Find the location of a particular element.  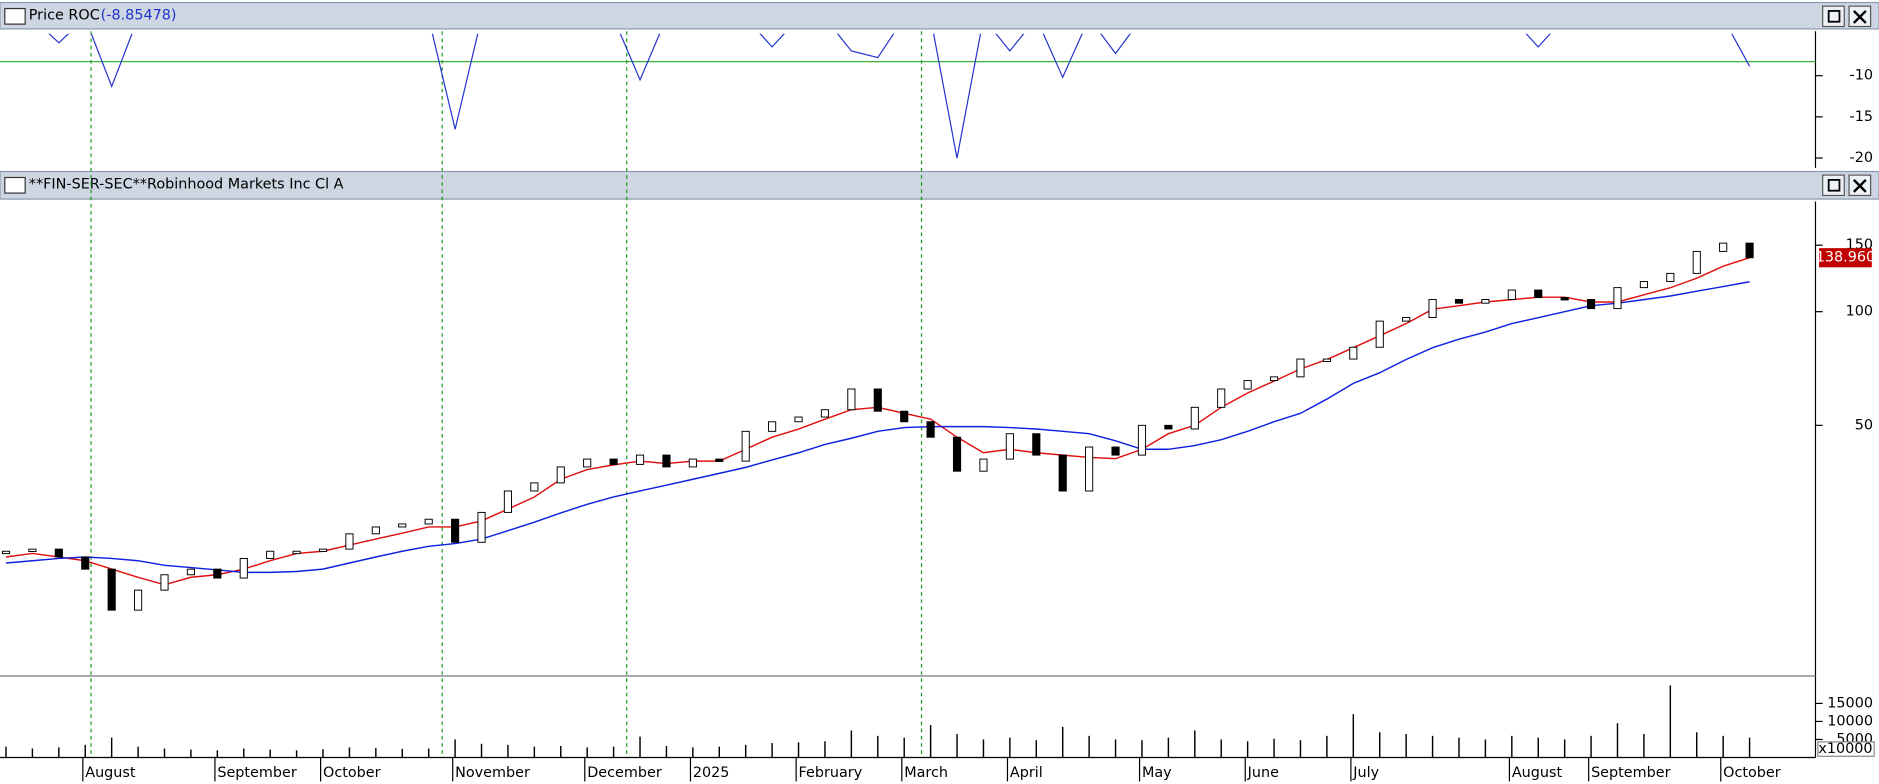

roc-group is located at coordinates (899, 96).